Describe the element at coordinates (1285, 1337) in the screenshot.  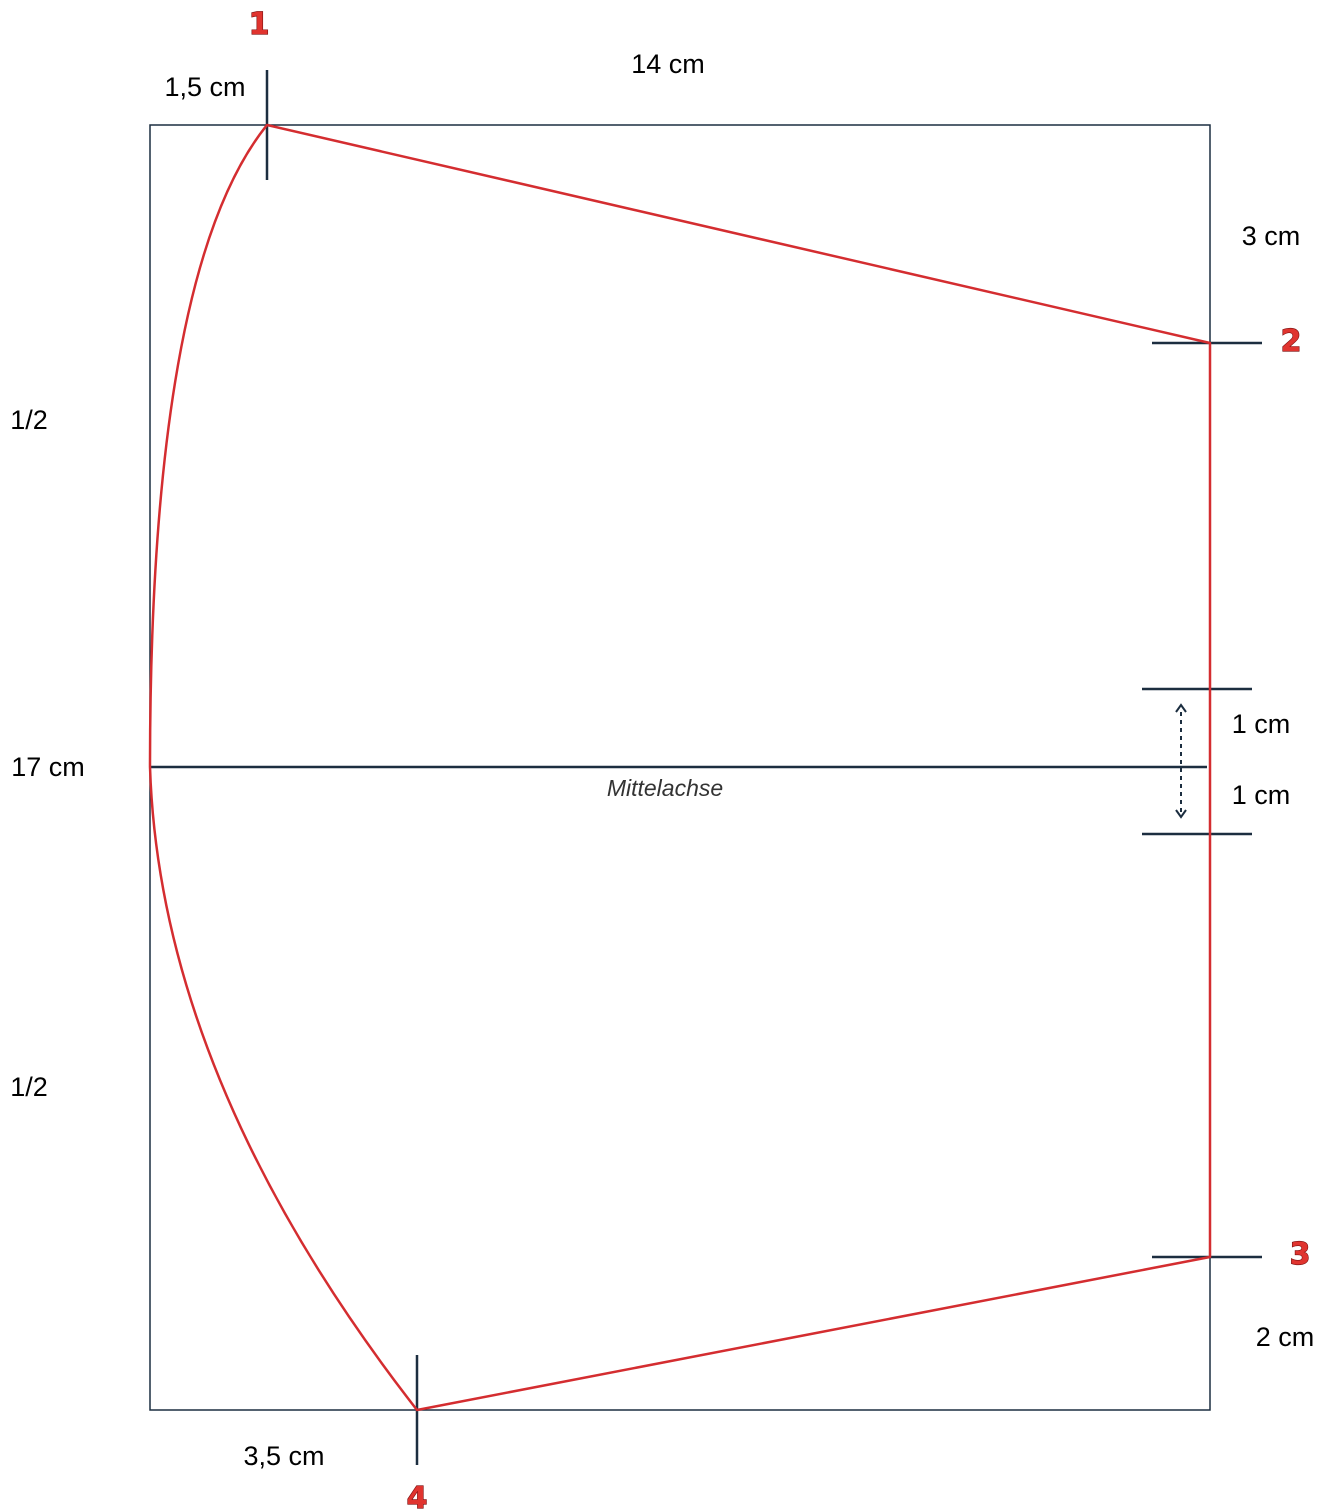
I see `label-offset-right-bottom: 2 cm` at that location.